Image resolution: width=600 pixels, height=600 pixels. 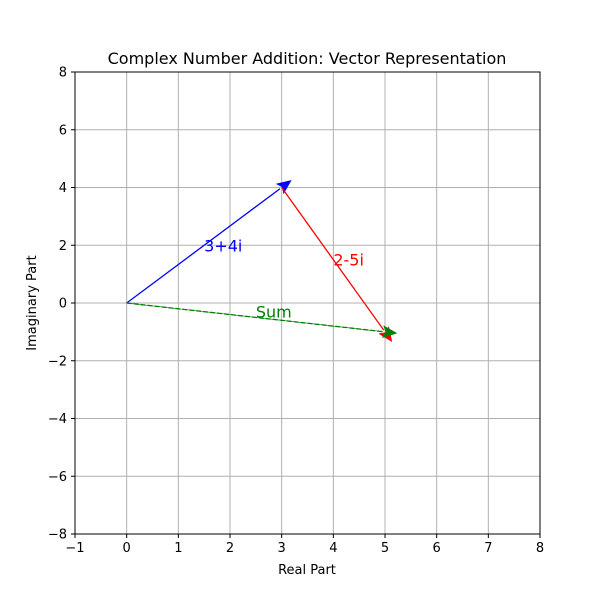 What do you see at coordinates (385, 548) in the screenshot?
I see `x-tick-label: 5` at bounding box center [385, 548].